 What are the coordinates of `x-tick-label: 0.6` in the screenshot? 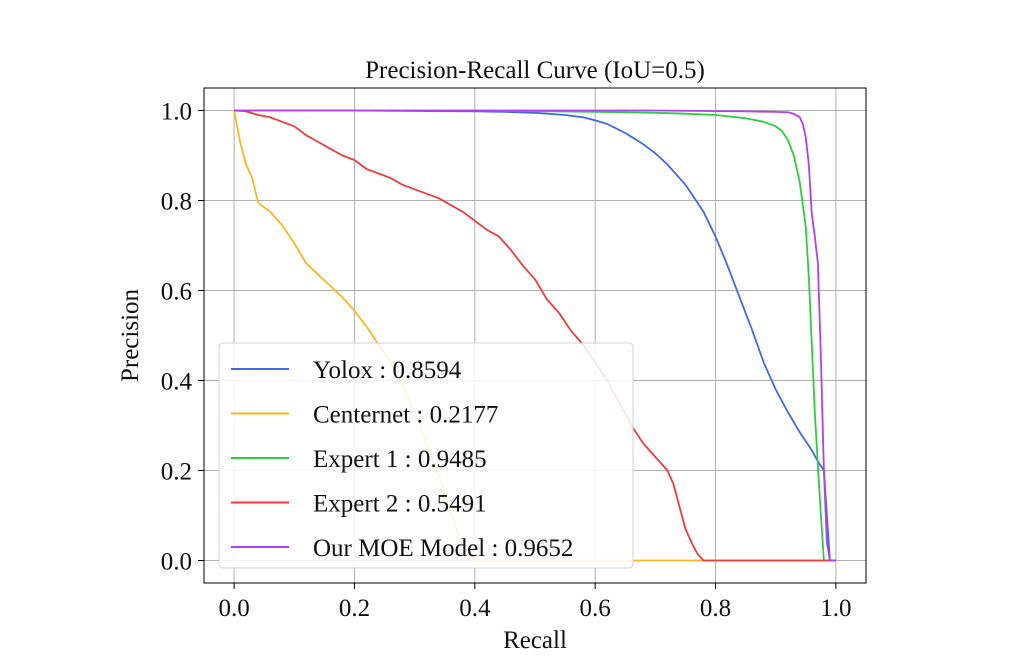 It's located at (595, 608).